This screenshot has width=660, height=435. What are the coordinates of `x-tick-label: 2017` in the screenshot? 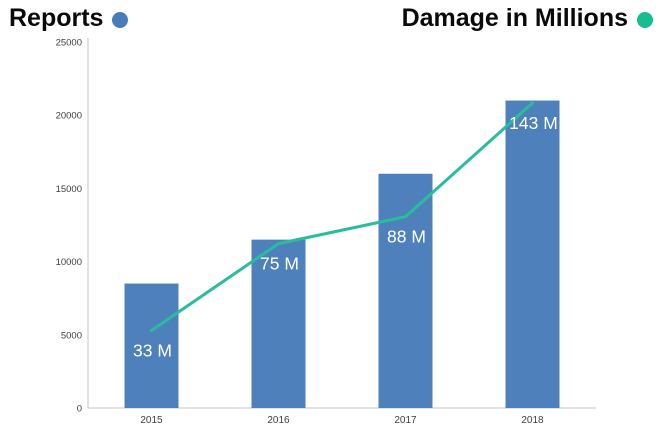 It's located at (405, 420).